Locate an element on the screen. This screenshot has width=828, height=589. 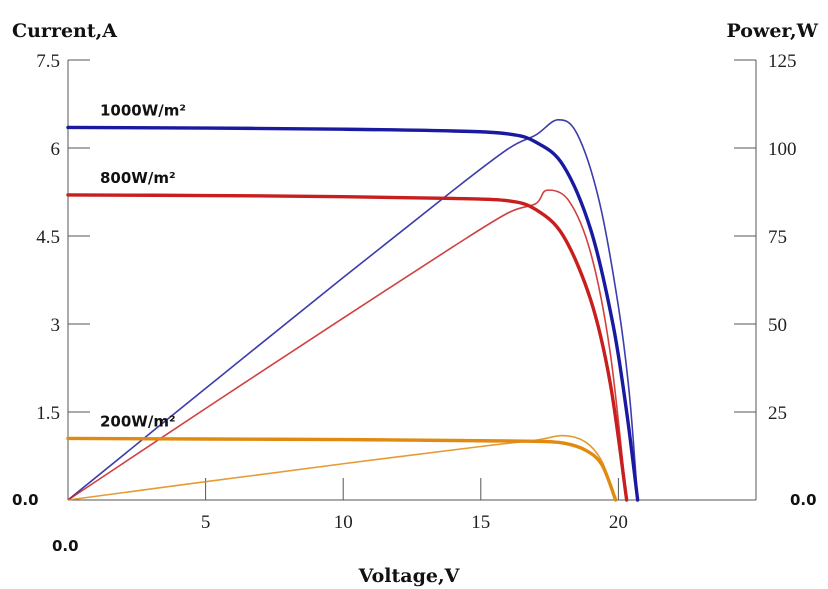
x-origin-label: 0.0 is located at coordinates (65, 546).